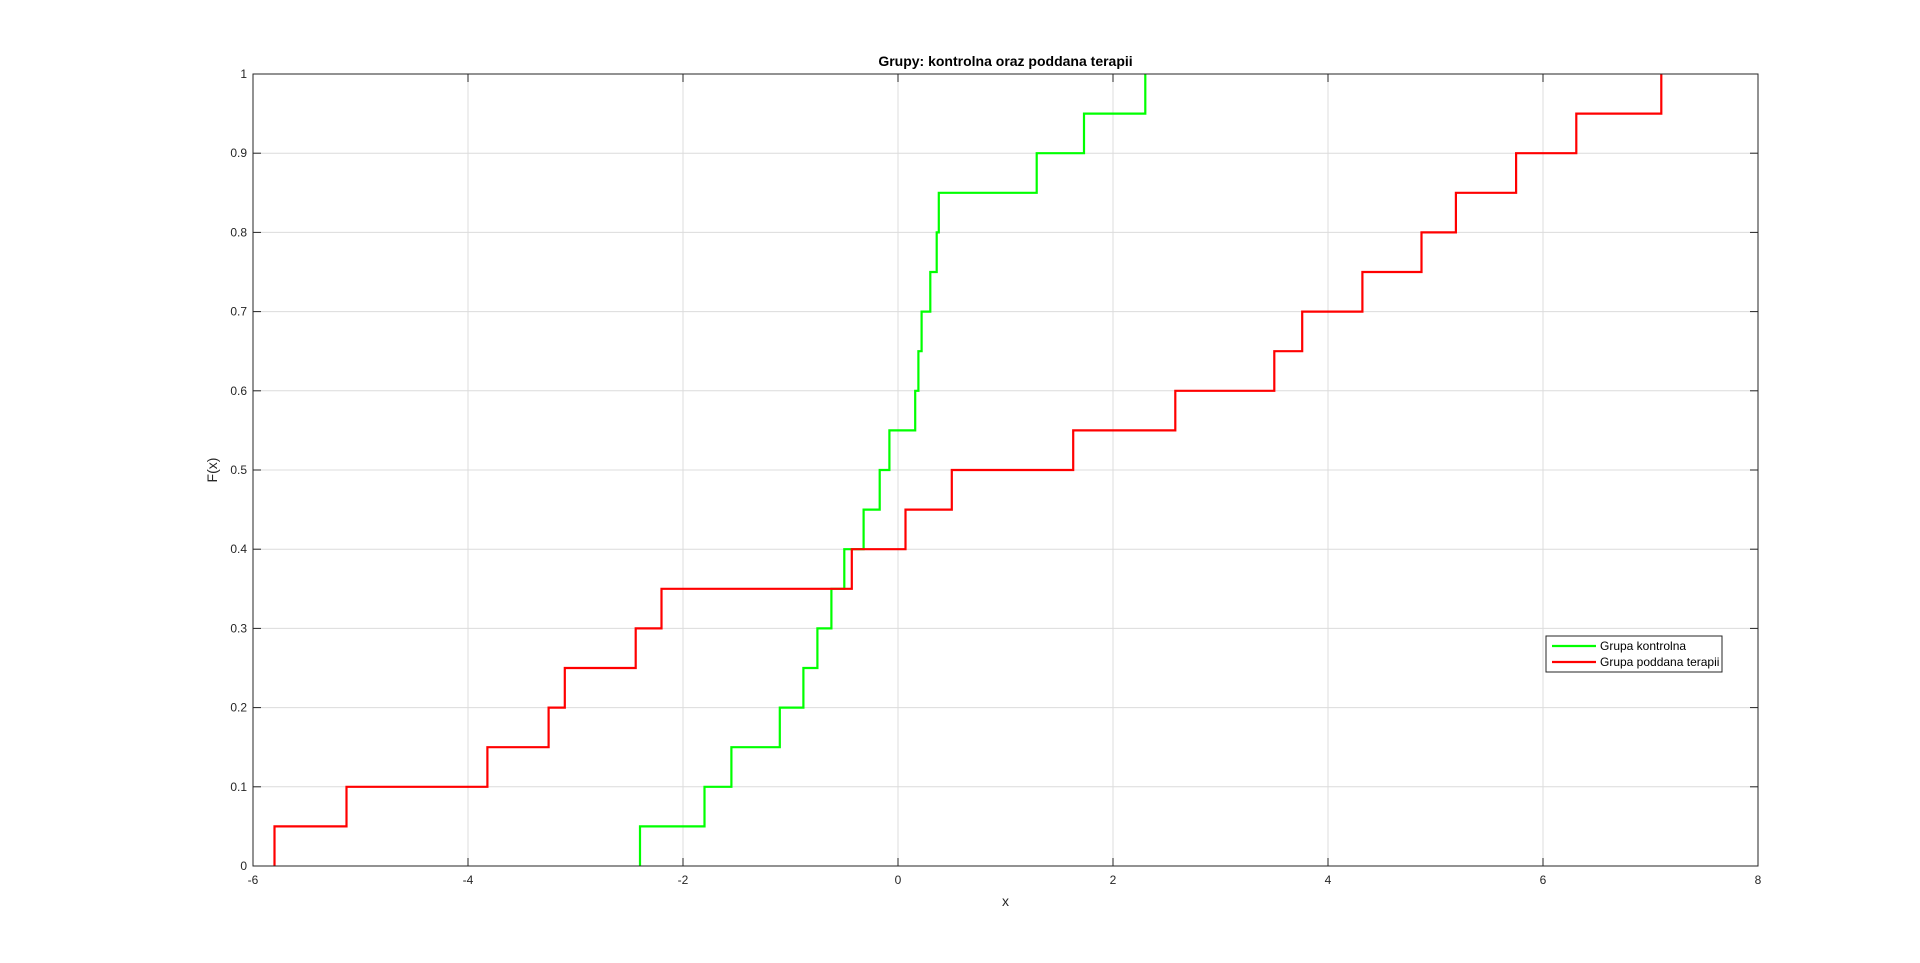  Describe the element at coordinates (898, 880) in the screenshot. I see `x-tick-label: 0` at that location.